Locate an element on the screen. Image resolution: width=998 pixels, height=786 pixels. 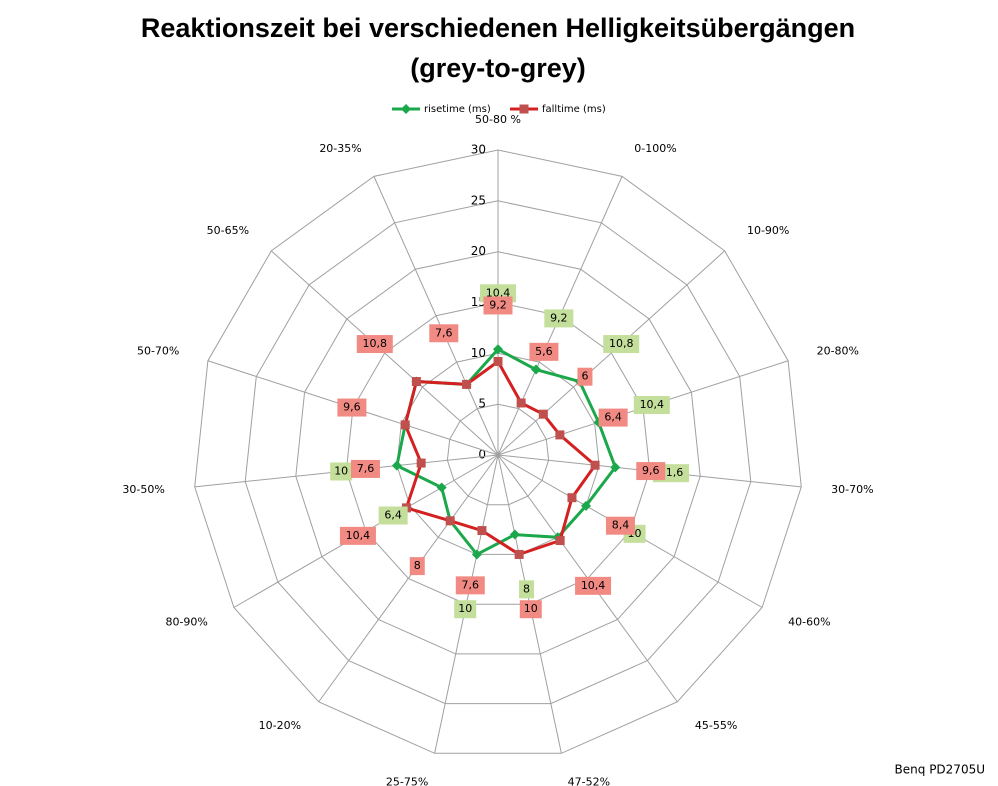
r-tick-label: 30 is located at coordinates (478, 150).